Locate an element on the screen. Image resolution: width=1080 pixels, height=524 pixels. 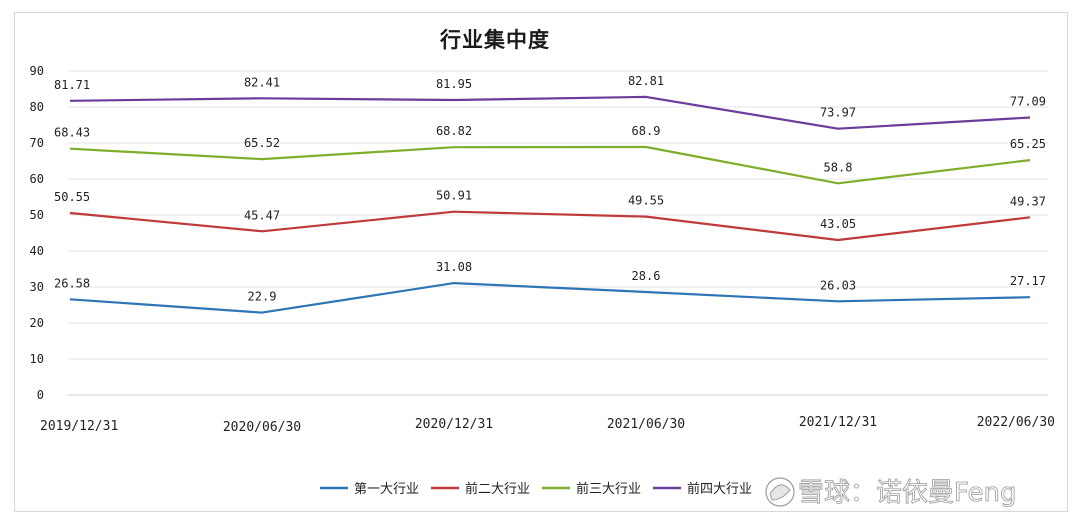
y-tick-label: 70 is located at coordinates (37, 143).